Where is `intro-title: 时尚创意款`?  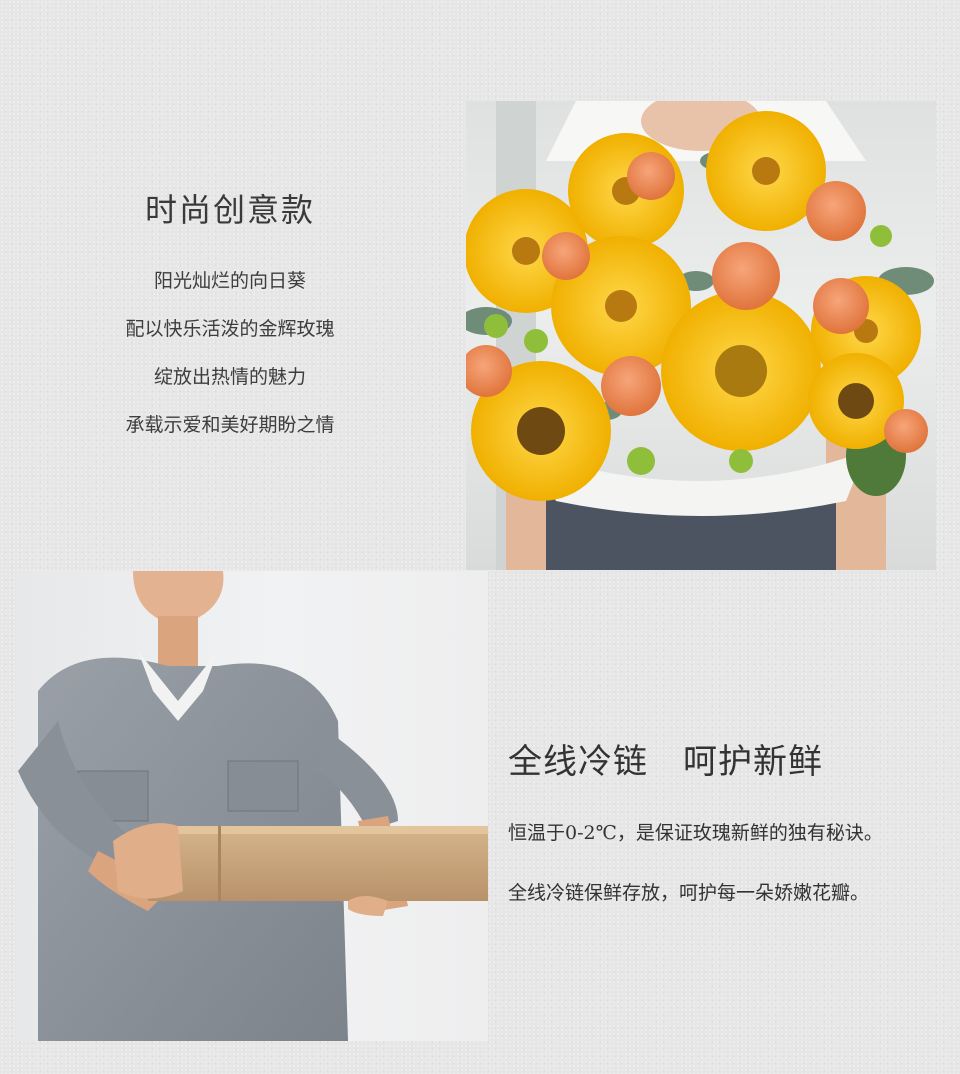 intro-title: 时尚创意款 is located at coordinates (229, 210).